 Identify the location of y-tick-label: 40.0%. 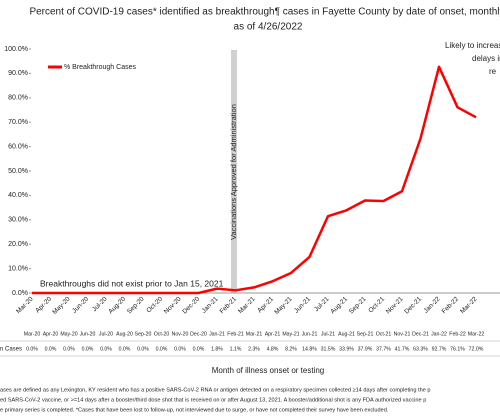
(18, 195).